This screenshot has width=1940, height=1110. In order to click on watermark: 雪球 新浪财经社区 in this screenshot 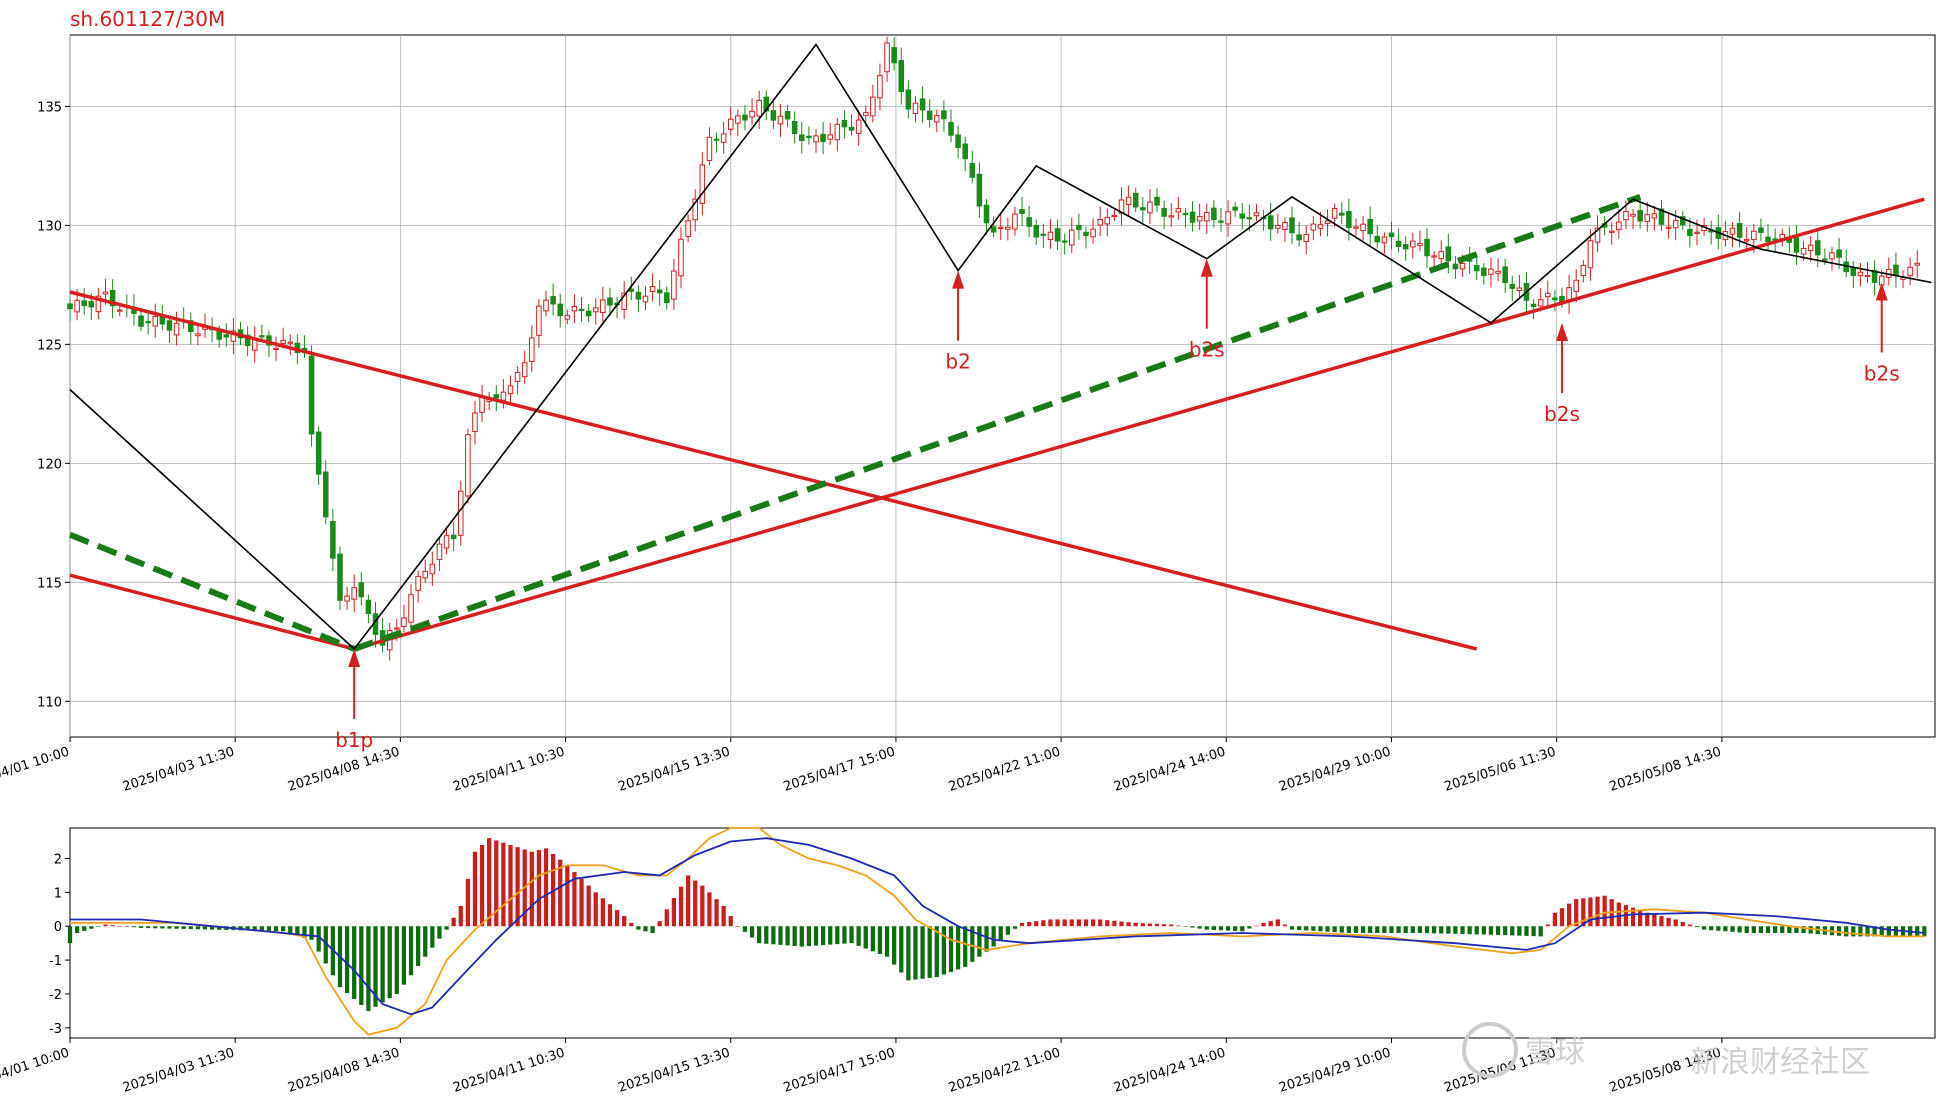, I will do `click(1666, 1051)`.